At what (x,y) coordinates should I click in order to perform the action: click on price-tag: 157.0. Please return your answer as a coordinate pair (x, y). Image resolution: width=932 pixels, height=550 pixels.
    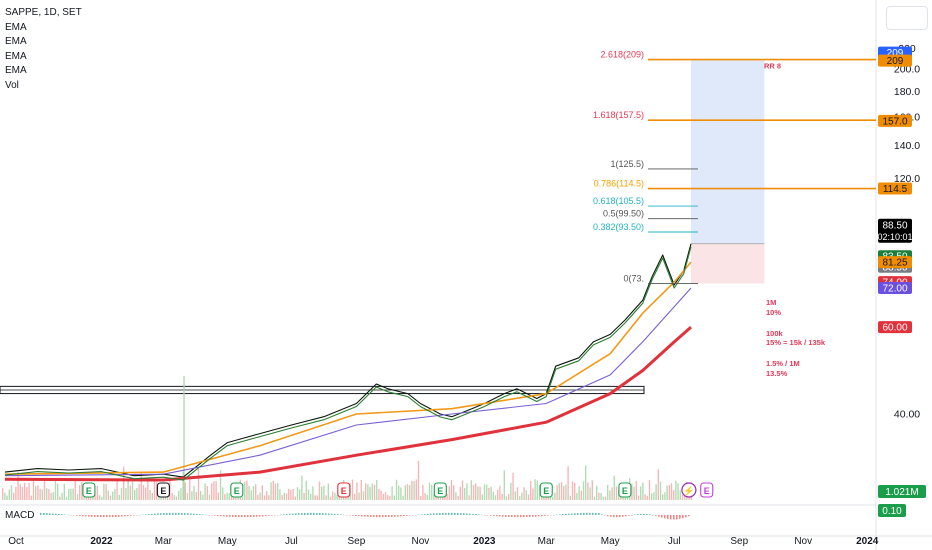
    Looking at the image, I should click on (895, 121).